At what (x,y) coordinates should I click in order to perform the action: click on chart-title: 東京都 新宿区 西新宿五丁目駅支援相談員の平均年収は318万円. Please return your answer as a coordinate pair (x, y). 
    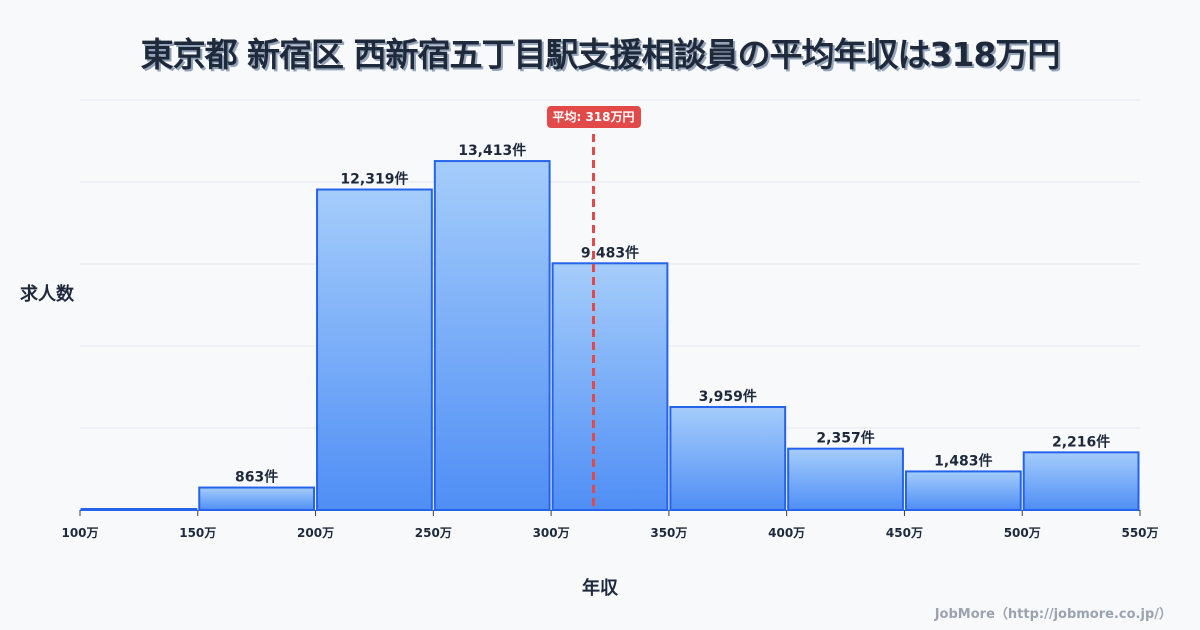
    Looking at the image, I should click on (600, 54).